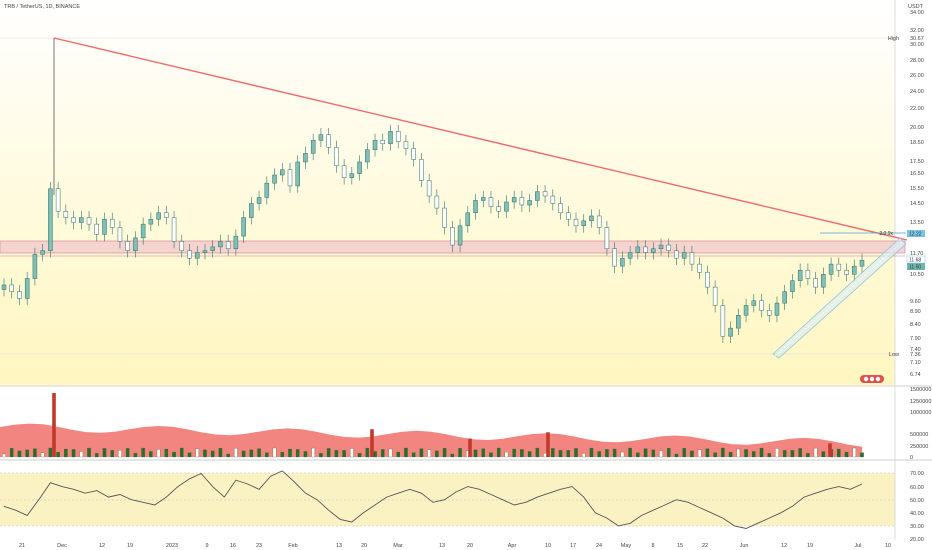 This screenshot has width=932, height=550. I want to click on rsi-tick: 20.00, so click(917, 540).